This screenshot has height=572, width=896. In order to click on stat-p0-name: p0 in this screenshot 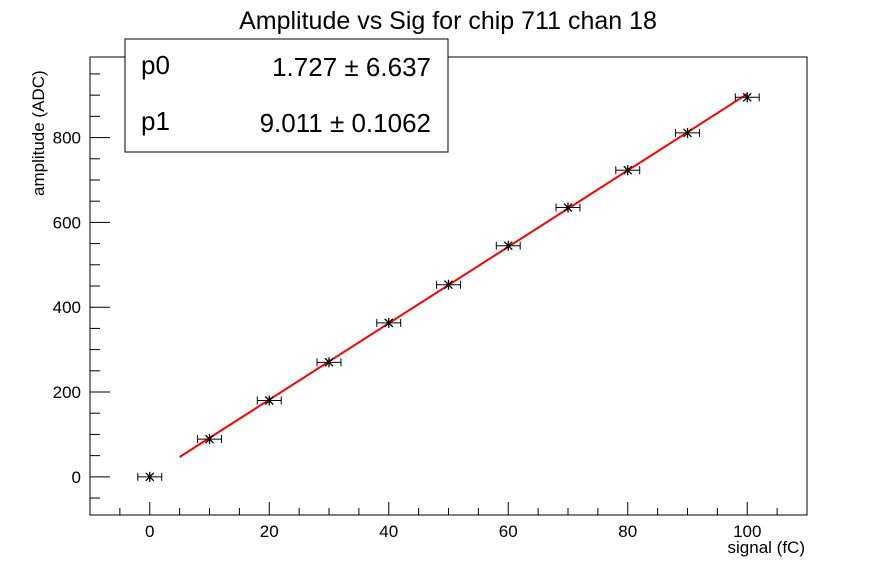, I will do `click(155, 65)`.